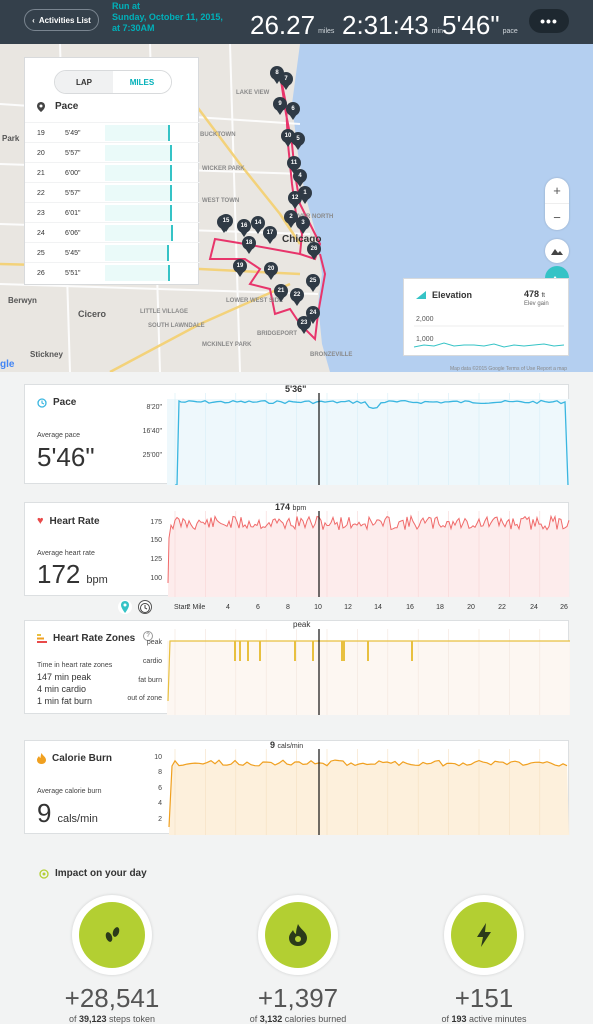 The image size is (593, 1024). I want to click on pace-card-title: Pace, so click(56, 402).